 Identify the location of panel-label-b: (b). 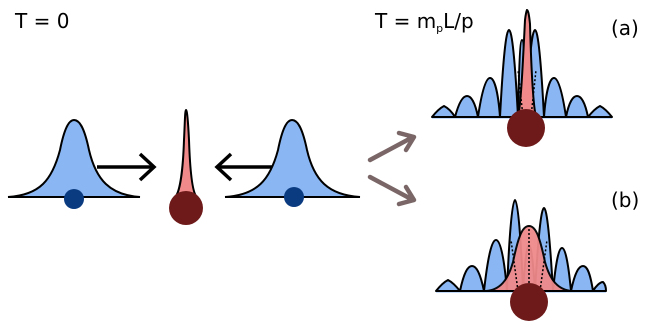
(625, 200).